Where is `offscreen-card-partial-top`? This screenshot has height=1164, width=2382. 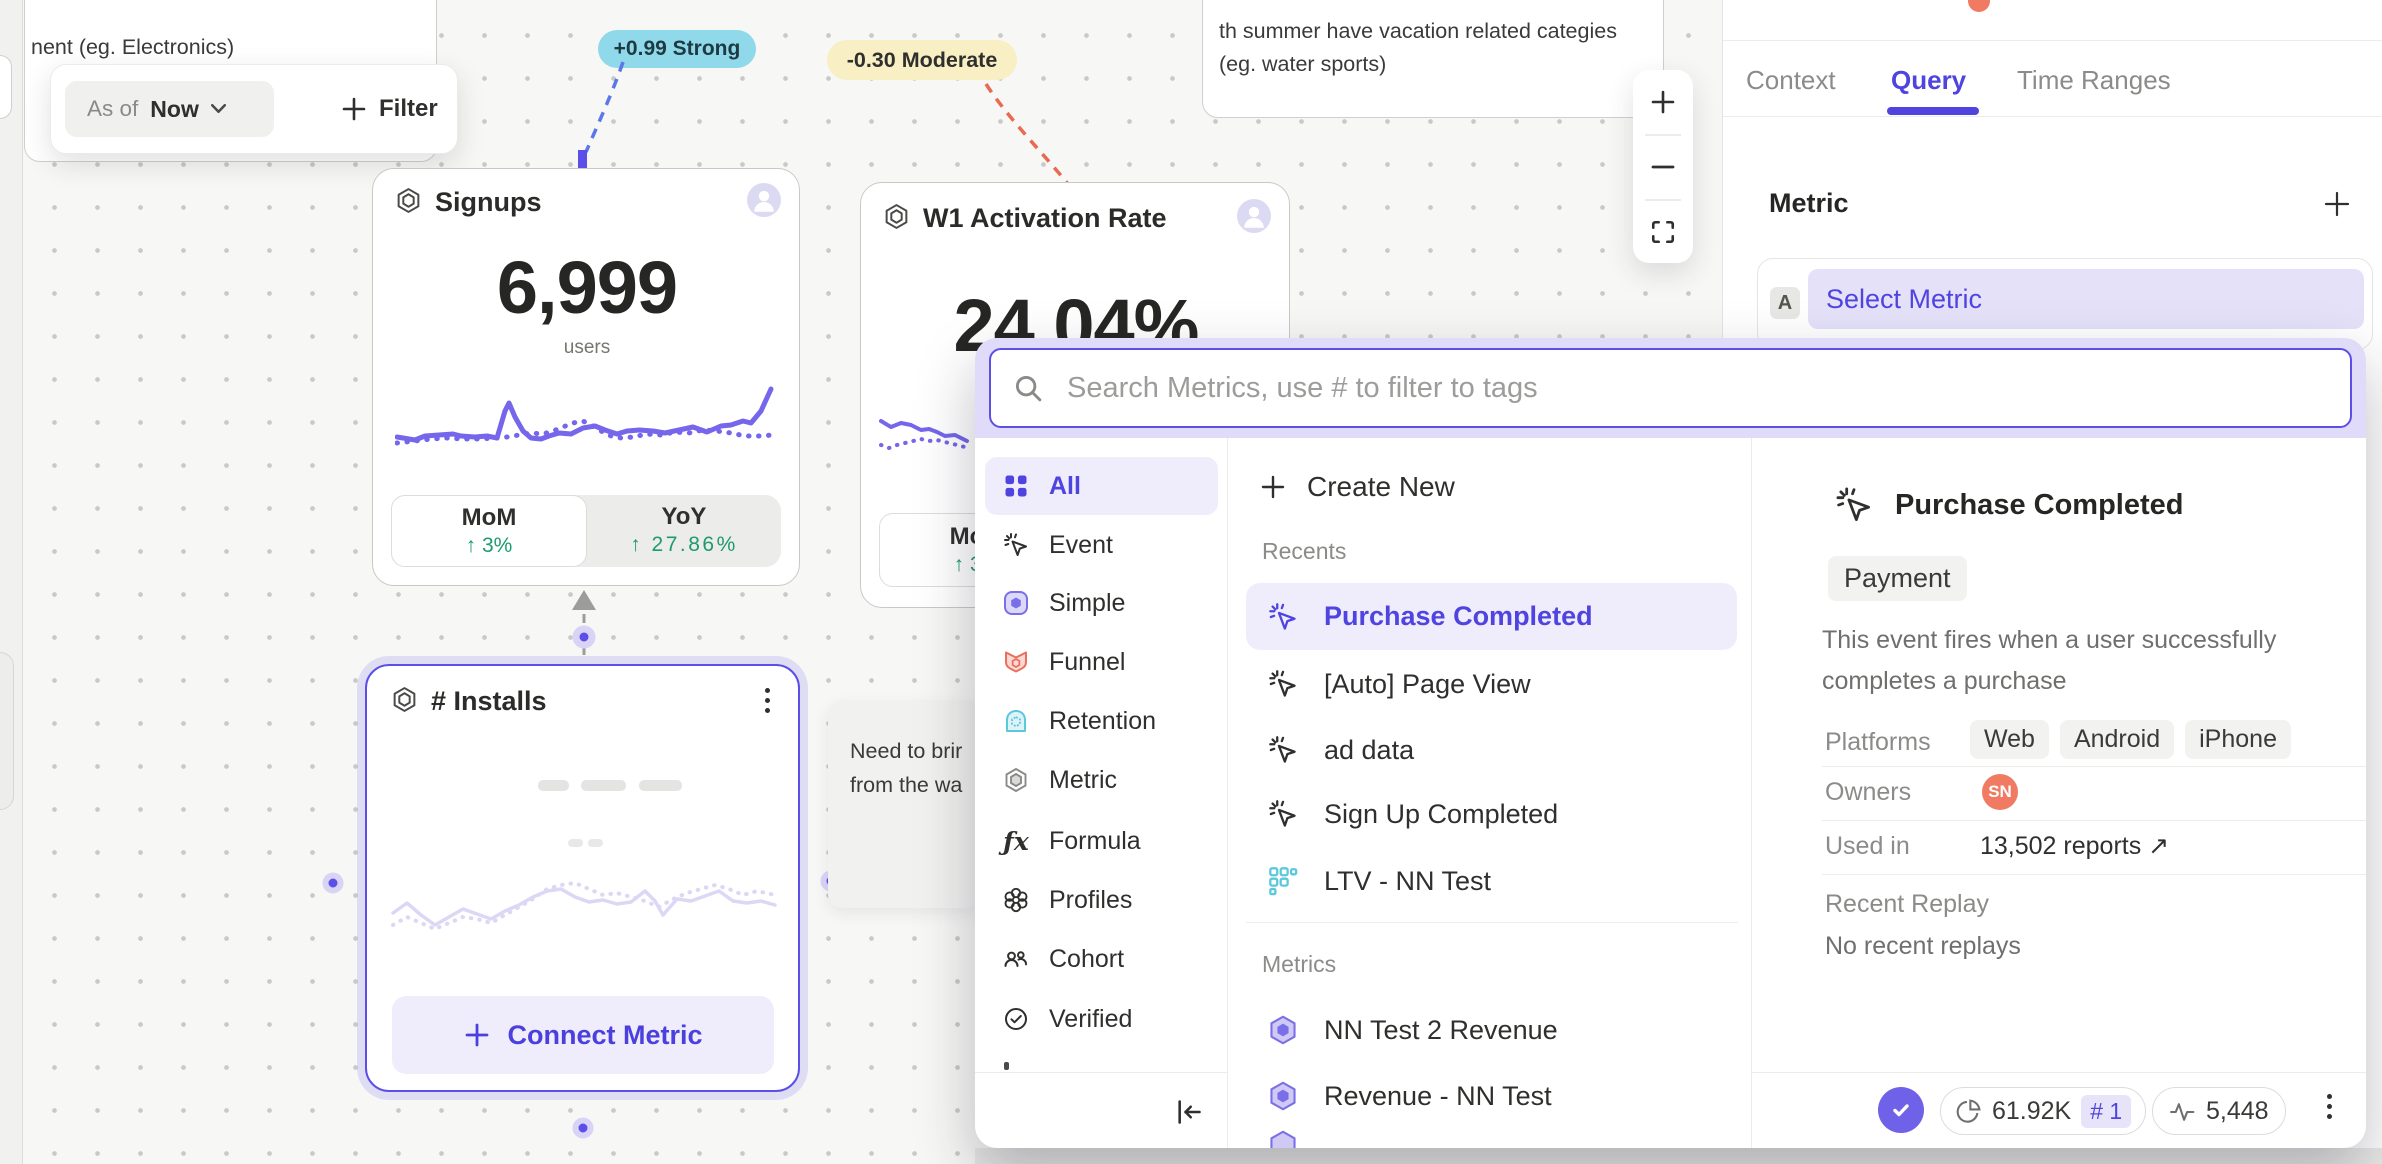 offscreen-card-partial-top is located at coordinates (6, 87).